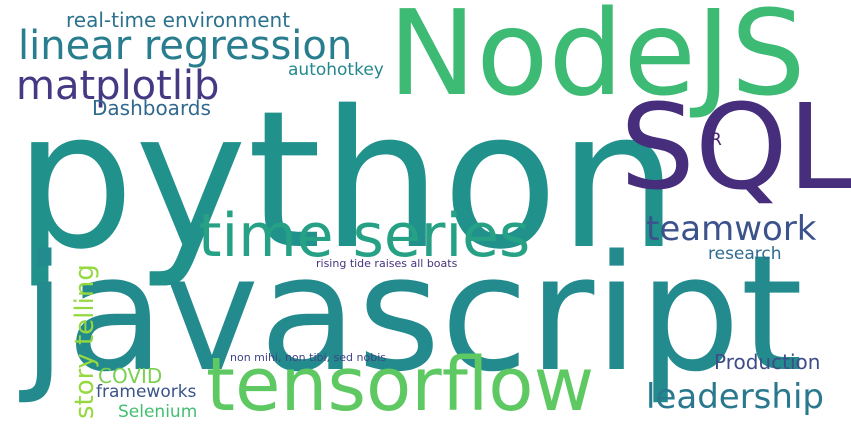 The image size is (851, 432). What do you see at coordinates (146, 392) in the screenshot?
I see `word-frameworks: frameworks` at bounding box center [146, 392].